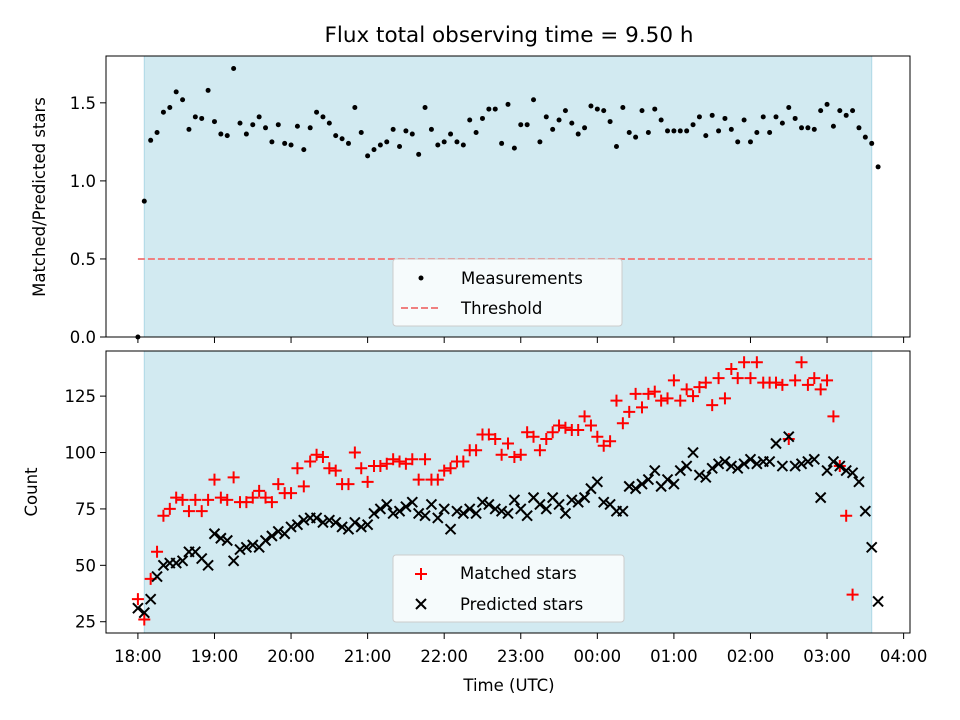 This screenshot has height=720, width=960. What do you see at coordinates (904, 656) in the screenshot?
I see `x-tick-label: 04:00` at bounding box center [904, 656].